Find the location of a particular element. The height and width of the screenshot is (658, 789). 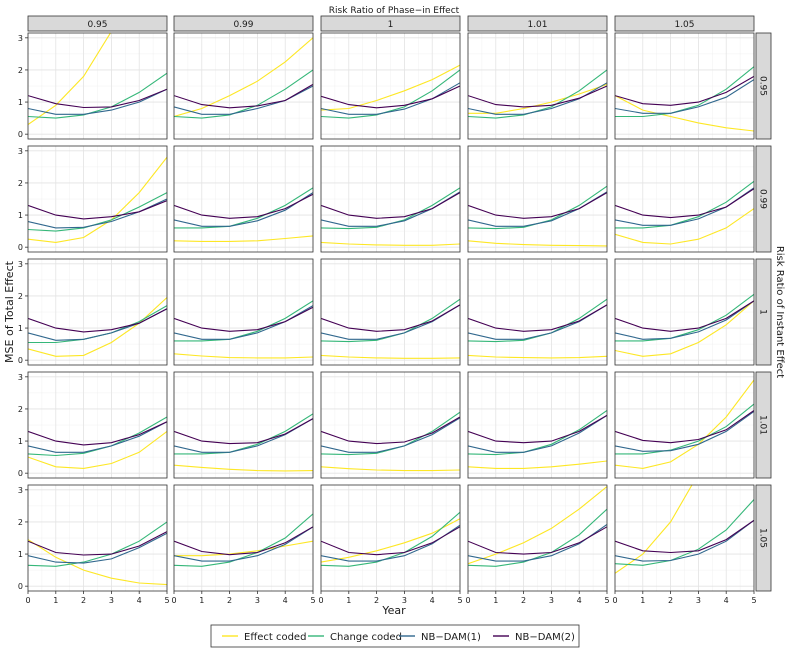

y-axis-title: MSE of Total Effect is located at coordinates (9, 311).